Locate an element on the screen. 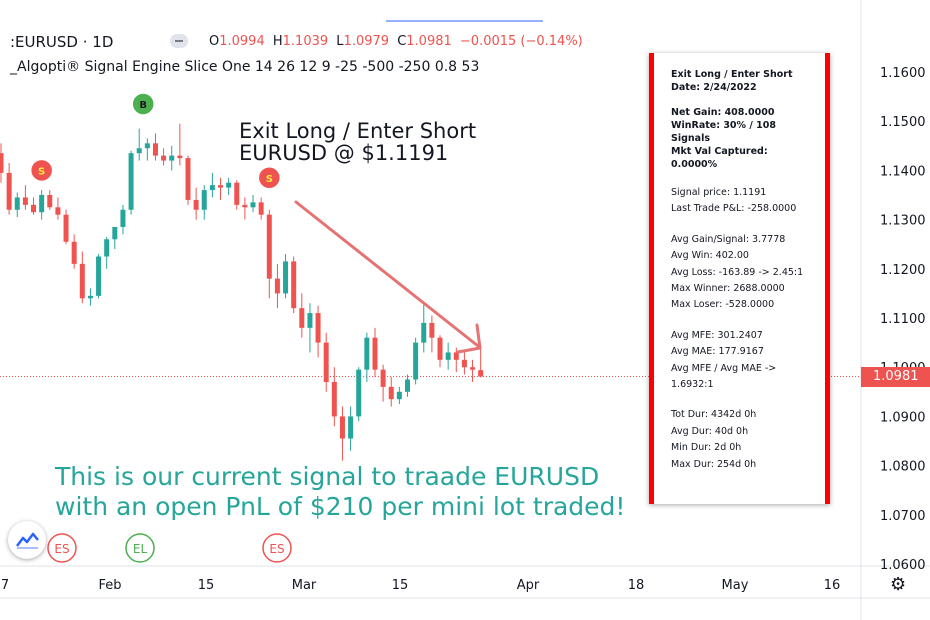 Image resolution: width=930 pixels, height=620 pixels. event-marker-label: ES is located at coordinates (276, 549).